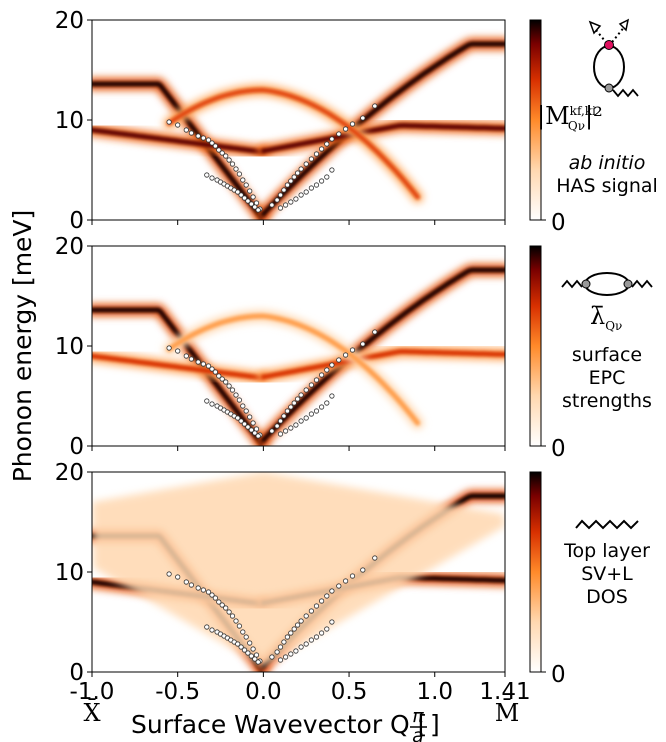 Image resolution: width=666 pixels, height=742 pixels. Describe the element at coordinates (607, 378) in the screenshot. I see `panel-2-label: surface EPC strengths` at that location.